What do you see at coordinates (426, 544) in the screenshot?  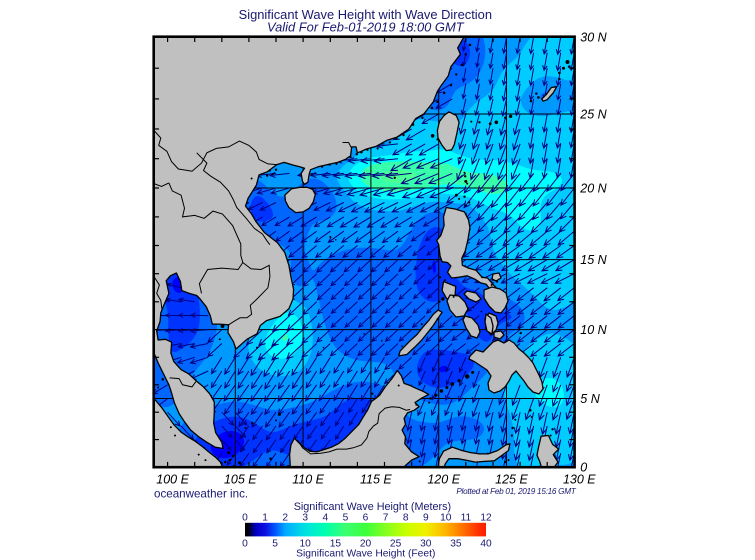 I see `svg-text: 30` at bounding box center [426, 544].